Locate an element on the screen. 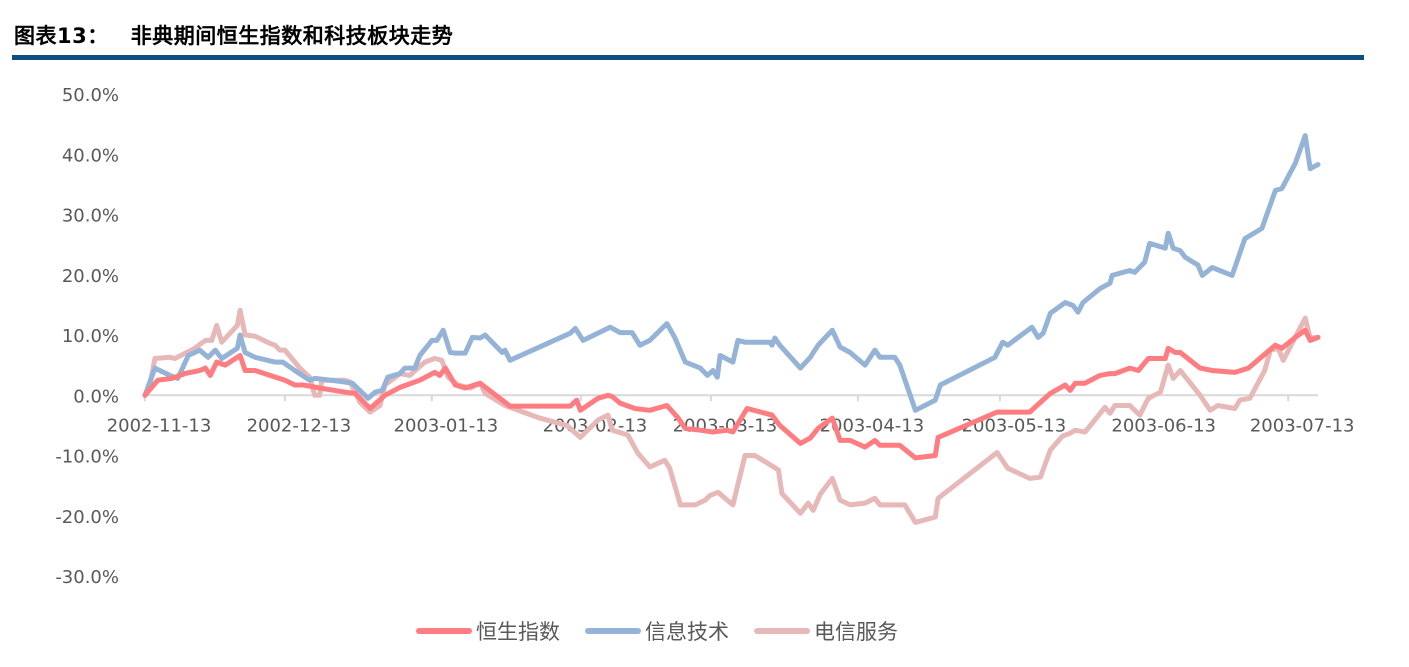 This screenshot has width=1409, height=667. x-tick-label: 2002-11-13 is located at coordinates (159, 425).